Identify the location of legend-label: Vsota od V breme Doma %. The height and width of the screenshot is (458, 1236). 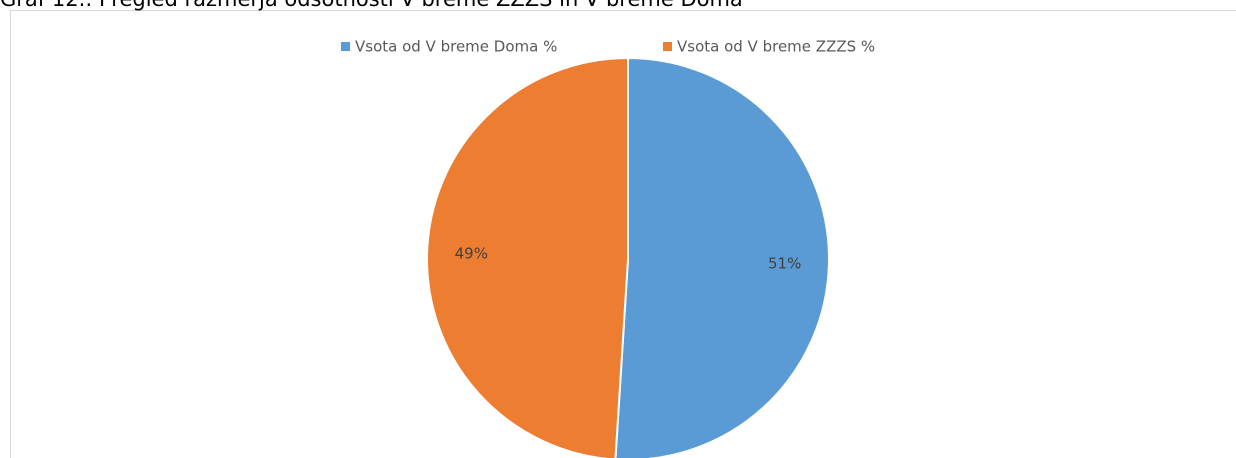
(456, 47).